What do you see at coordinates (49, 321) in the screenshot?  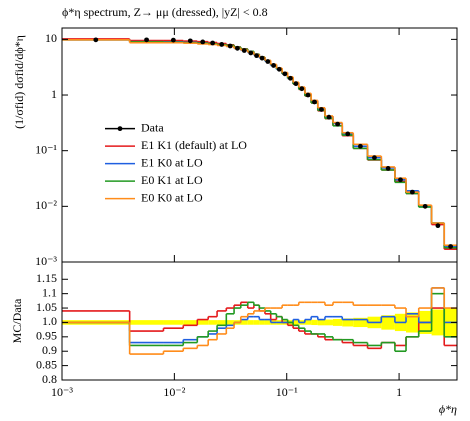 I see `y-tick-label: 1.0` at bounding box center [49, 321].